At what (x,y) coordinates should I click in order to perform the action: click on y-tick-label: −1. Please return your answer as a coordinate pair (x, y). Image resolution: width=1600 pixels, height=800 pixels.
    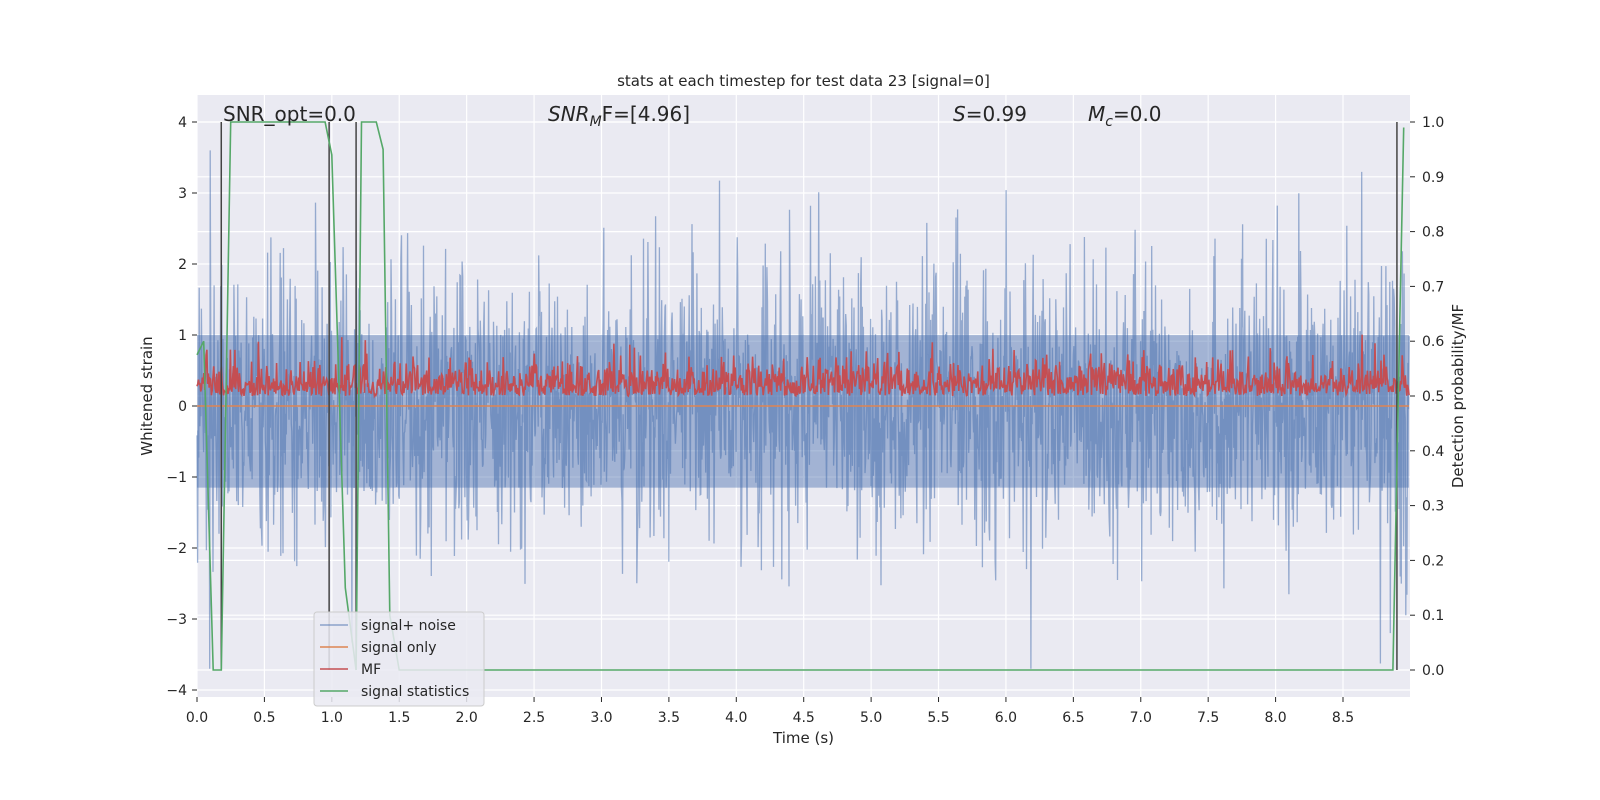
    Looking at the image, I should click on (176, 478).